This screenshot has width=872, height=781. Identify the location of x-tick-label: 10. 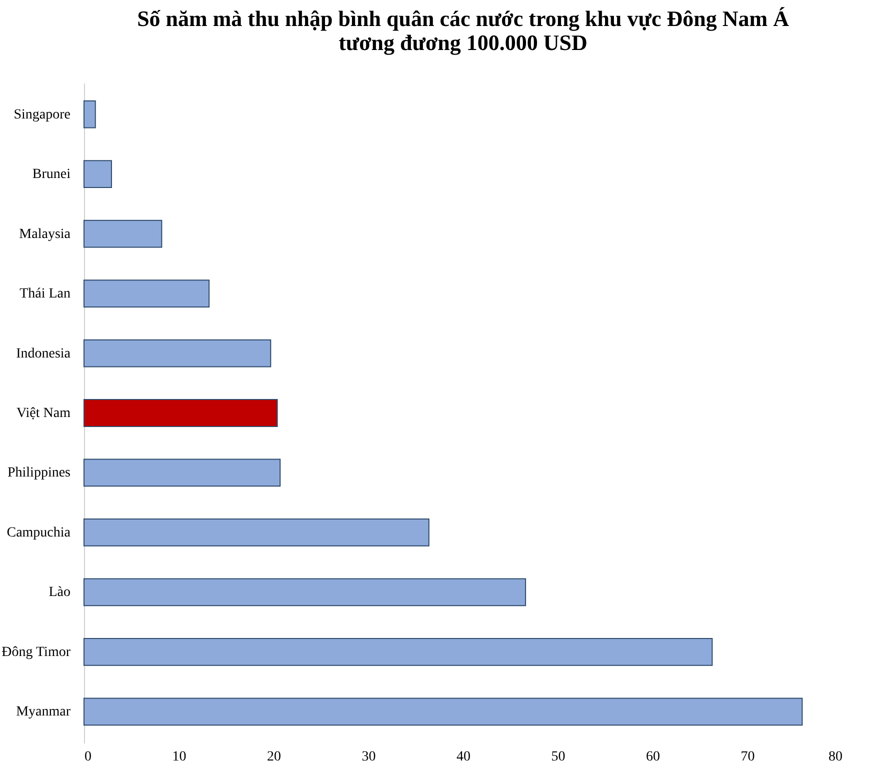
(179, 757).